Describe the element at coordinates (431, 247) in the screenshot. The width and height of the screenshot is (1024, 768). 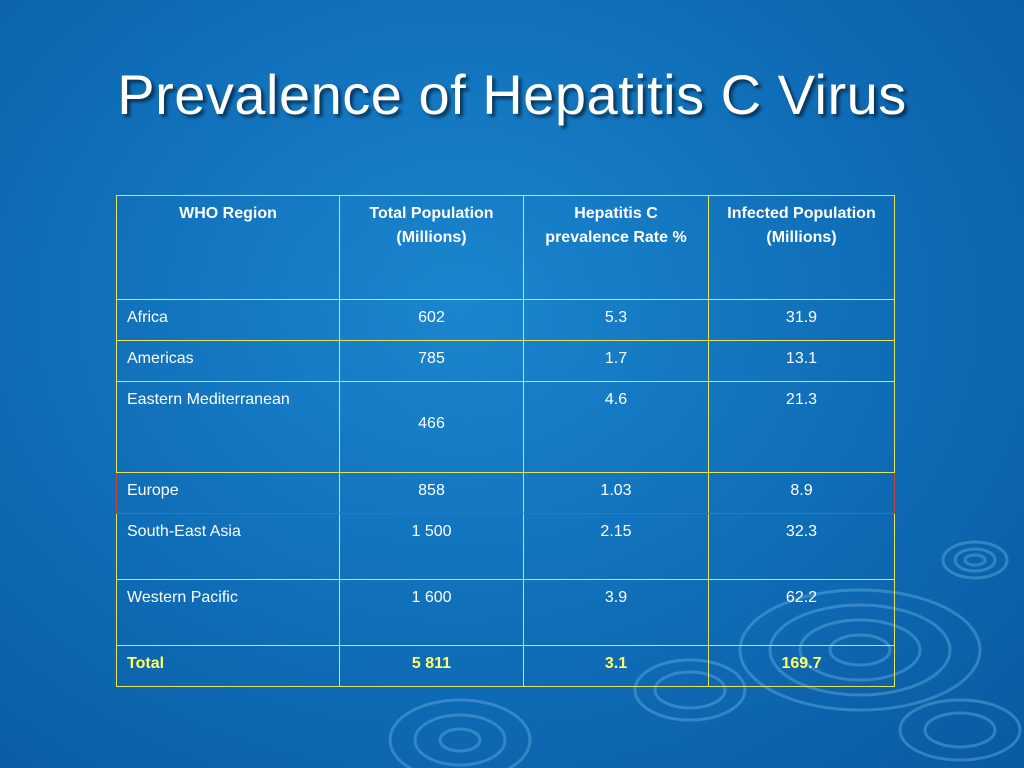
I see `header-total-population: Total Population (Millions)` at that location.